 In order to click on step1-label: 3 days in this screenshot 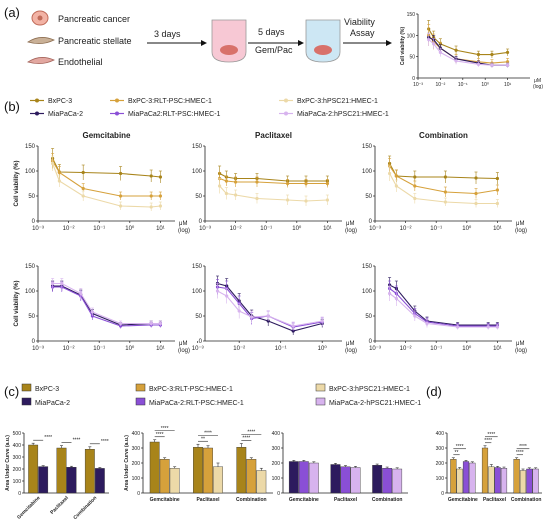, I will do `click(167, 34)`.